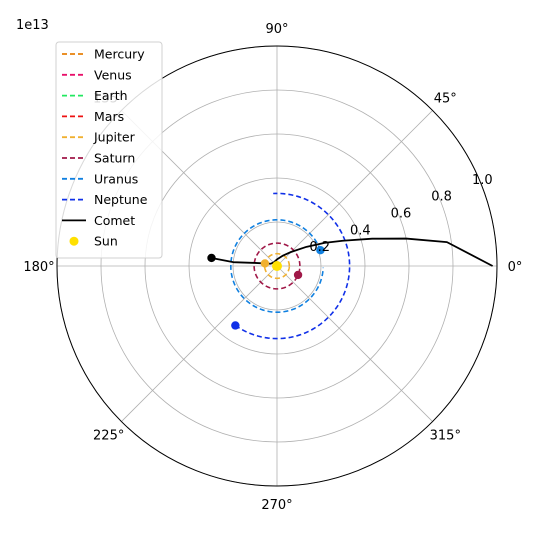  I want to click on legend-label-uranus: Uranus, so click(116, 178).